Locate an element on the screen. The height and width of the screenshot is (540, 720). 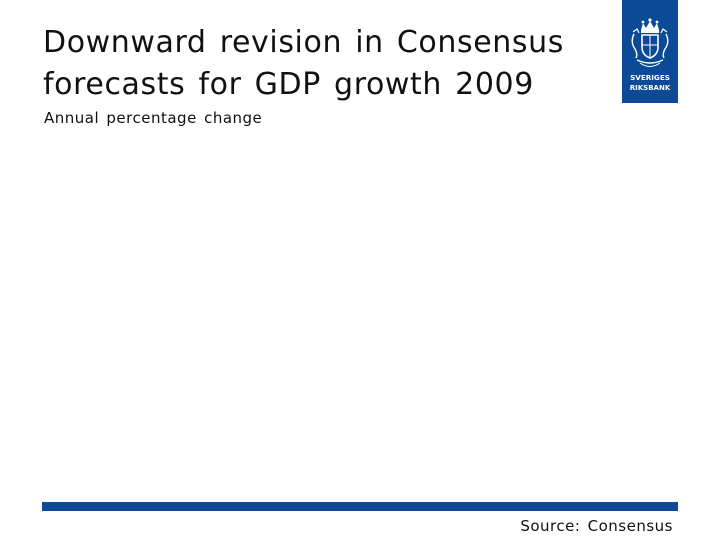
riksbank-logo: SVERIGES RIKSBANK is located at coordinates (650, 51).